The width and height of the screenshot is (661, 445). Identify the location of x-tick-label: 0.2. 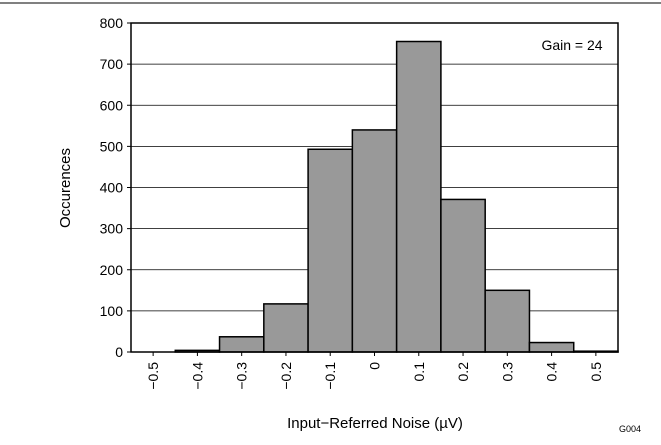
(463, 372).